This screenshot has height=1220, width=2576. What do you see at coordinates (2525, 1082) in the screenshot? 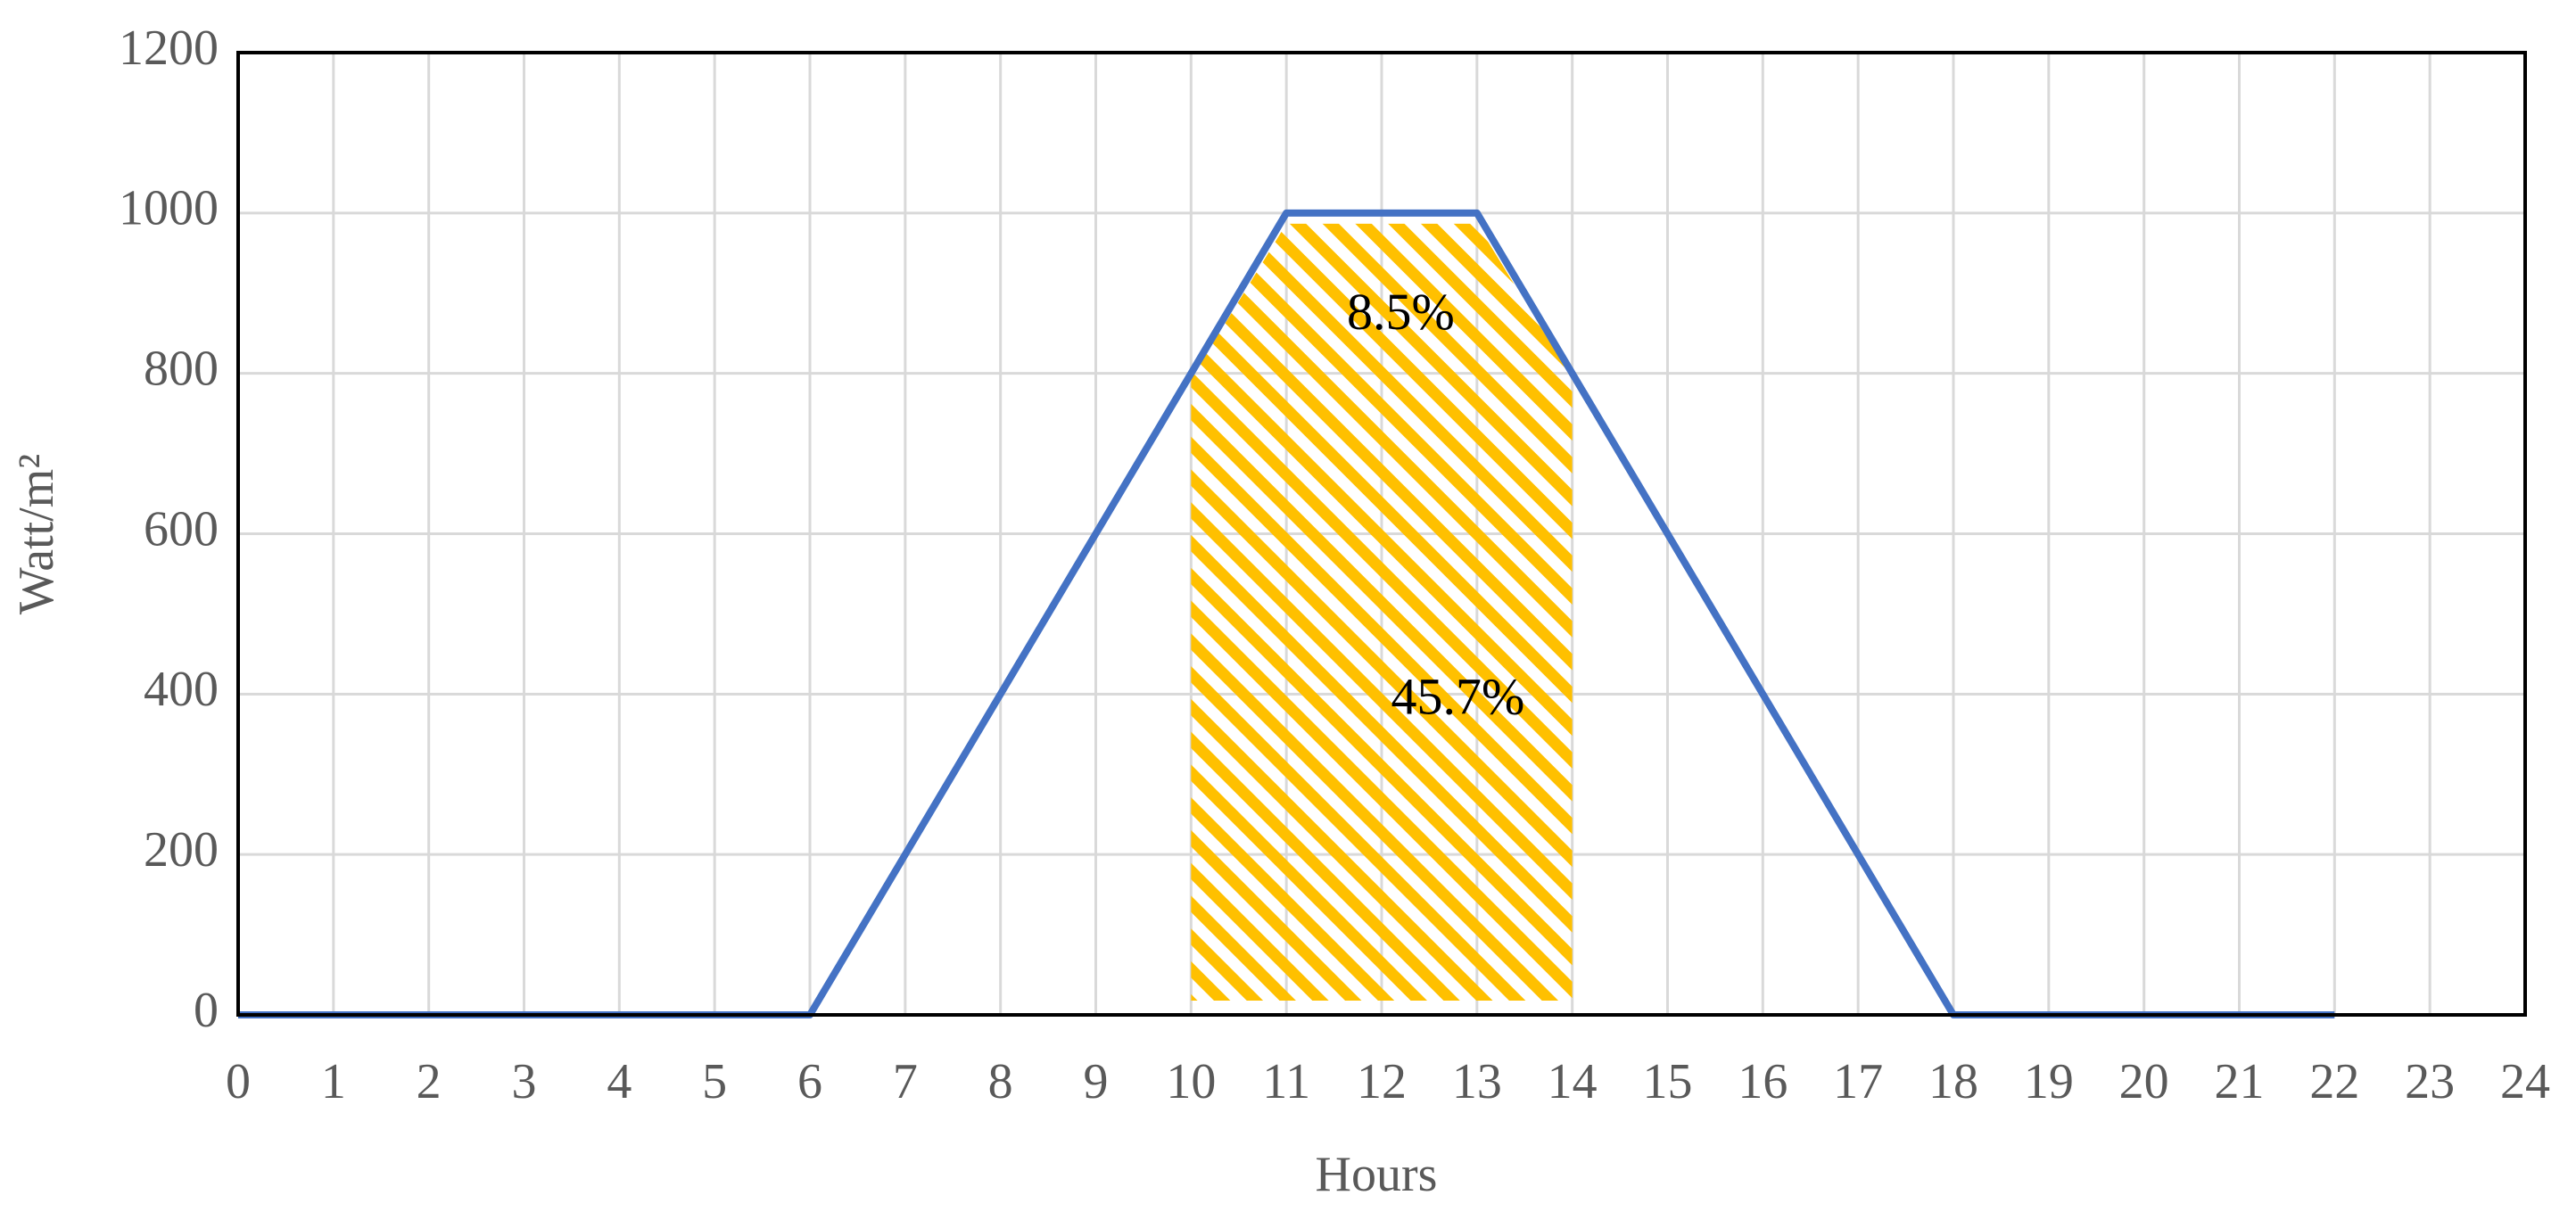
I see `x-tick-label: 24` at bounding box center [2525, 1082].